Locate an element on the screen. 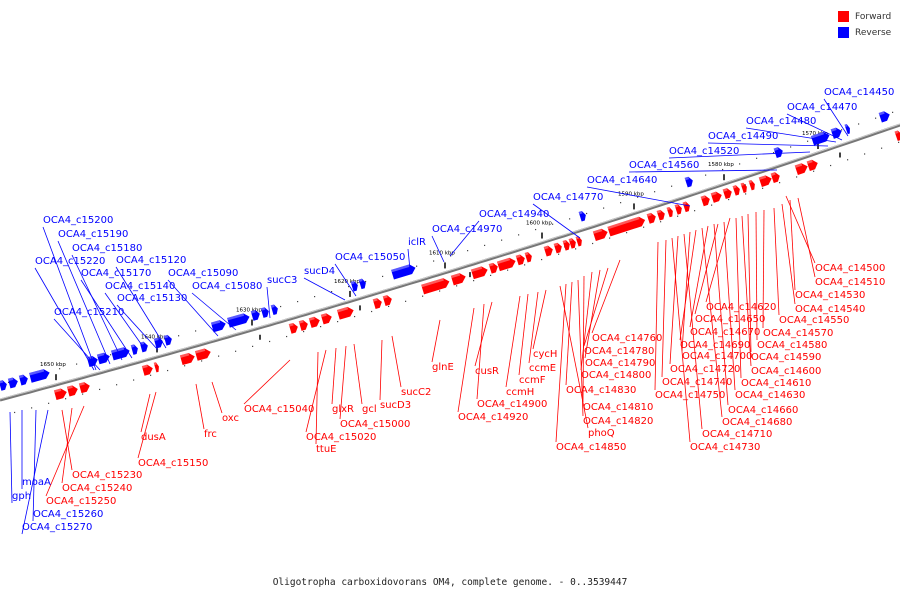 Image resolution: width=900 pixels, height=600 pixels. gene-label: OCA4_c14900 is located at coordinates (512, 404).